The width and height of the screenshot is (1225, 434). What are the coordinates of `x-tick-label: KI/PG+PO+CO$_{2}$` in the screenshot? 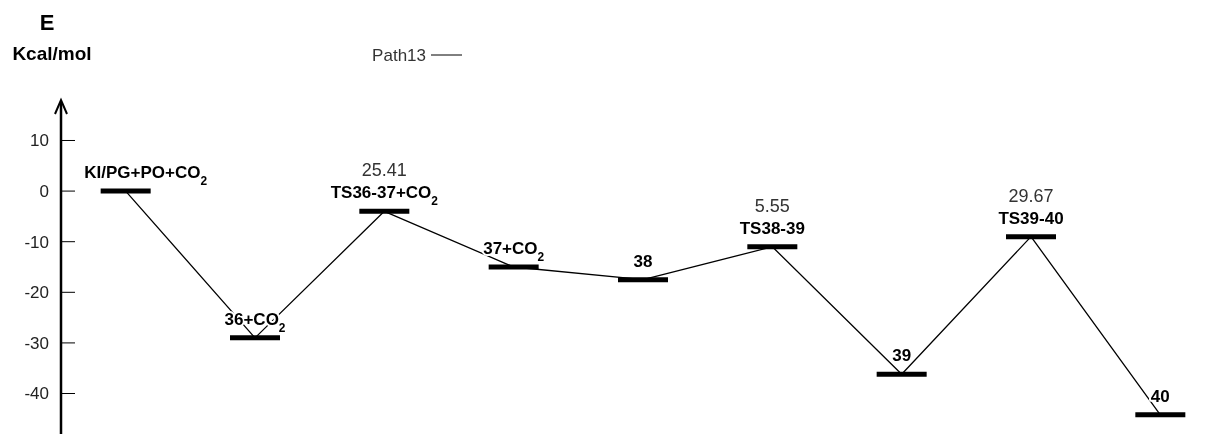 It's located at (146, 176).